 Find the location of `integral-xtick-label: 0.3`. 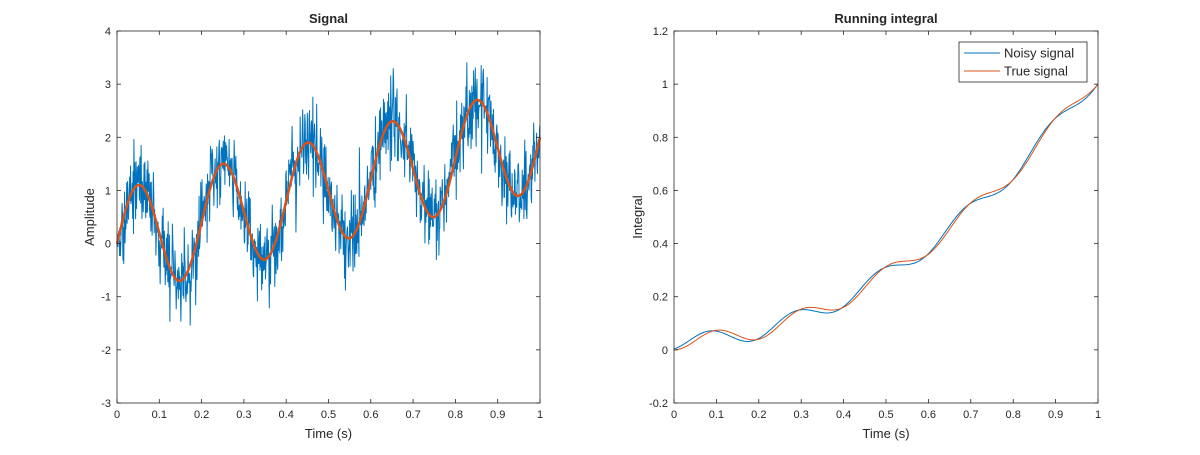

integral-xtick-label: 0.3 is located at coordinates (801, 415).